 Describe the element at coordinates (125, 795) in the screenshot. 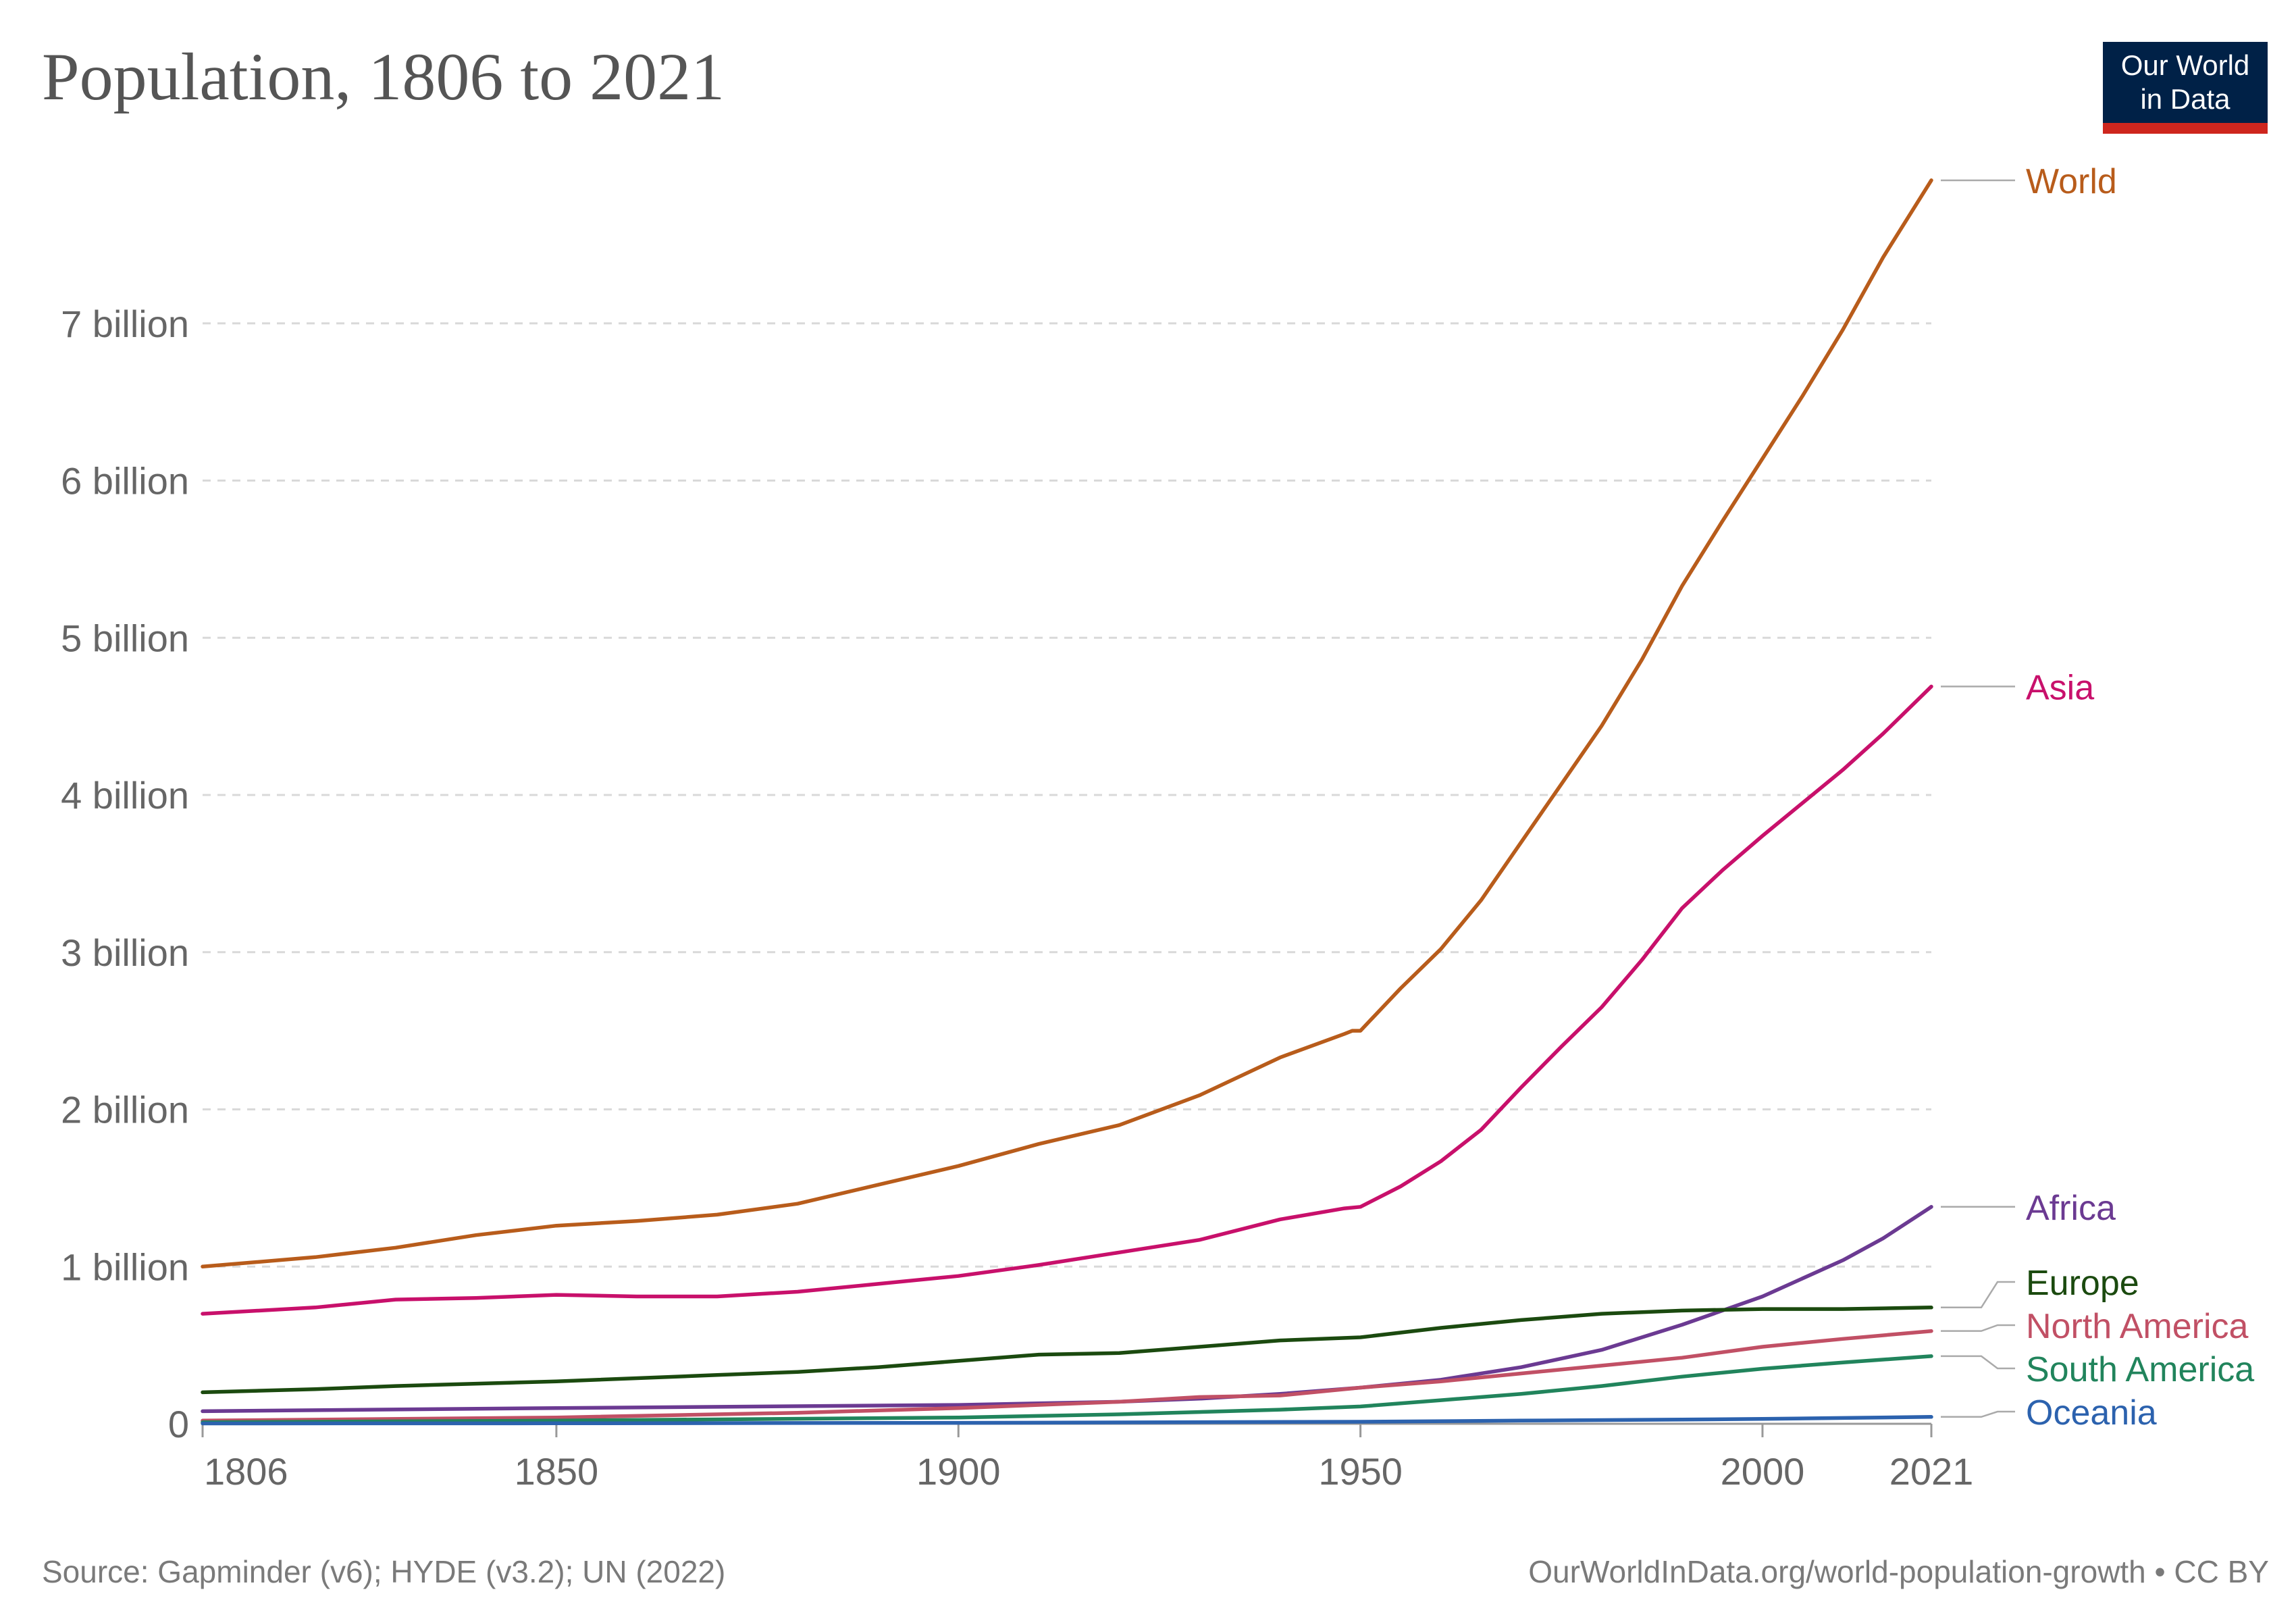

I see `y-tick-label: 4 billion` at that location.